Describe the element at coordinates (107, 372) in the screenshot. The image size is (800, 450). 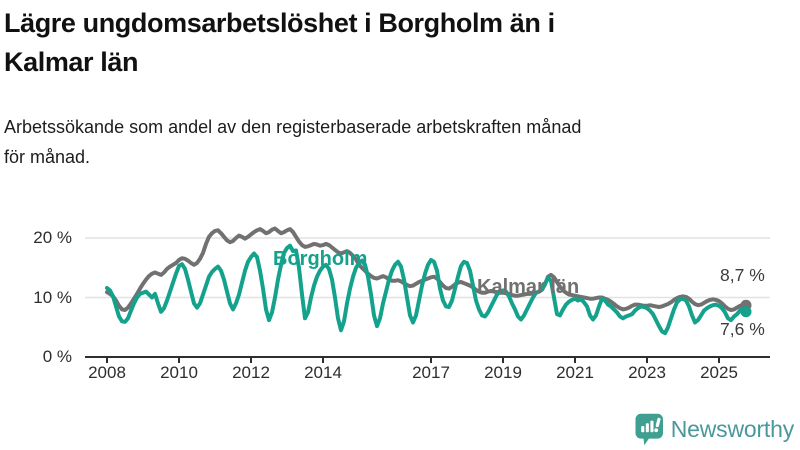
I see `x-tick-label: 2008` at that location.